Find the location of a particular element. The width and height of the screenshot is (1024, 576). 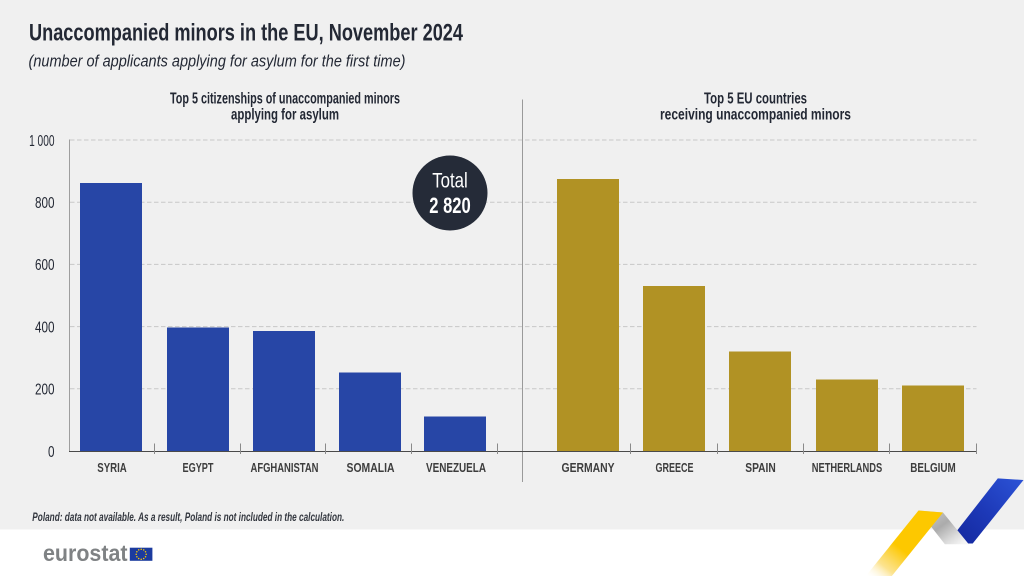

svg-text: BELGIUM is located at coordinates (933, 467).